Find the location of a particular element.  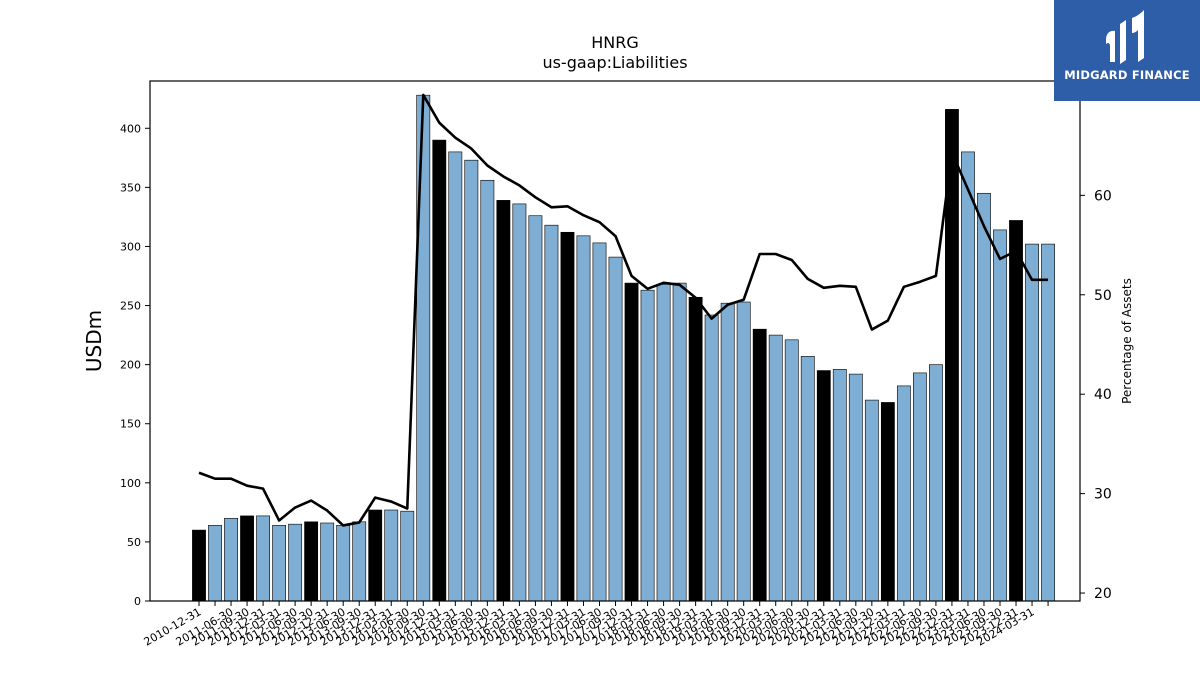

y-axis-label: USDm is located at coordinates (94, 341).